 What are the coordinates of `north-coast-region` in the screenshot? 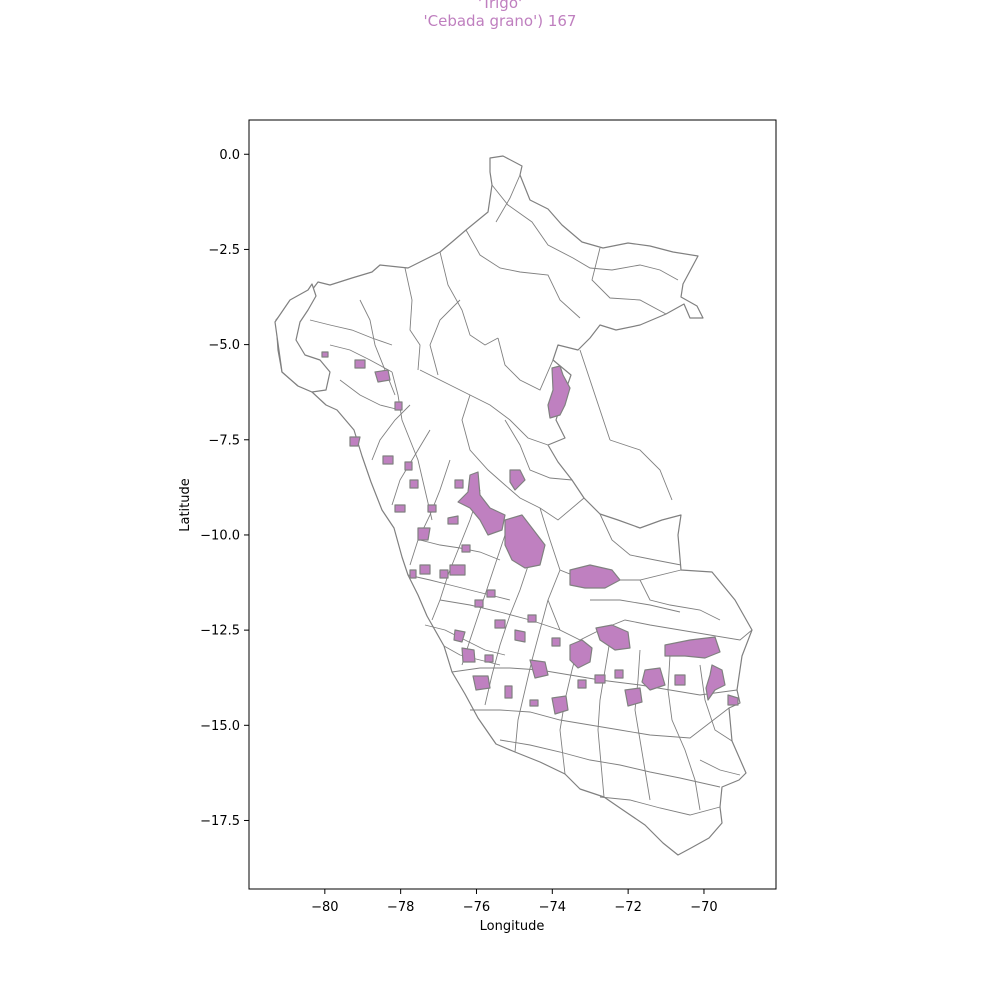 It's located at (302, 338).